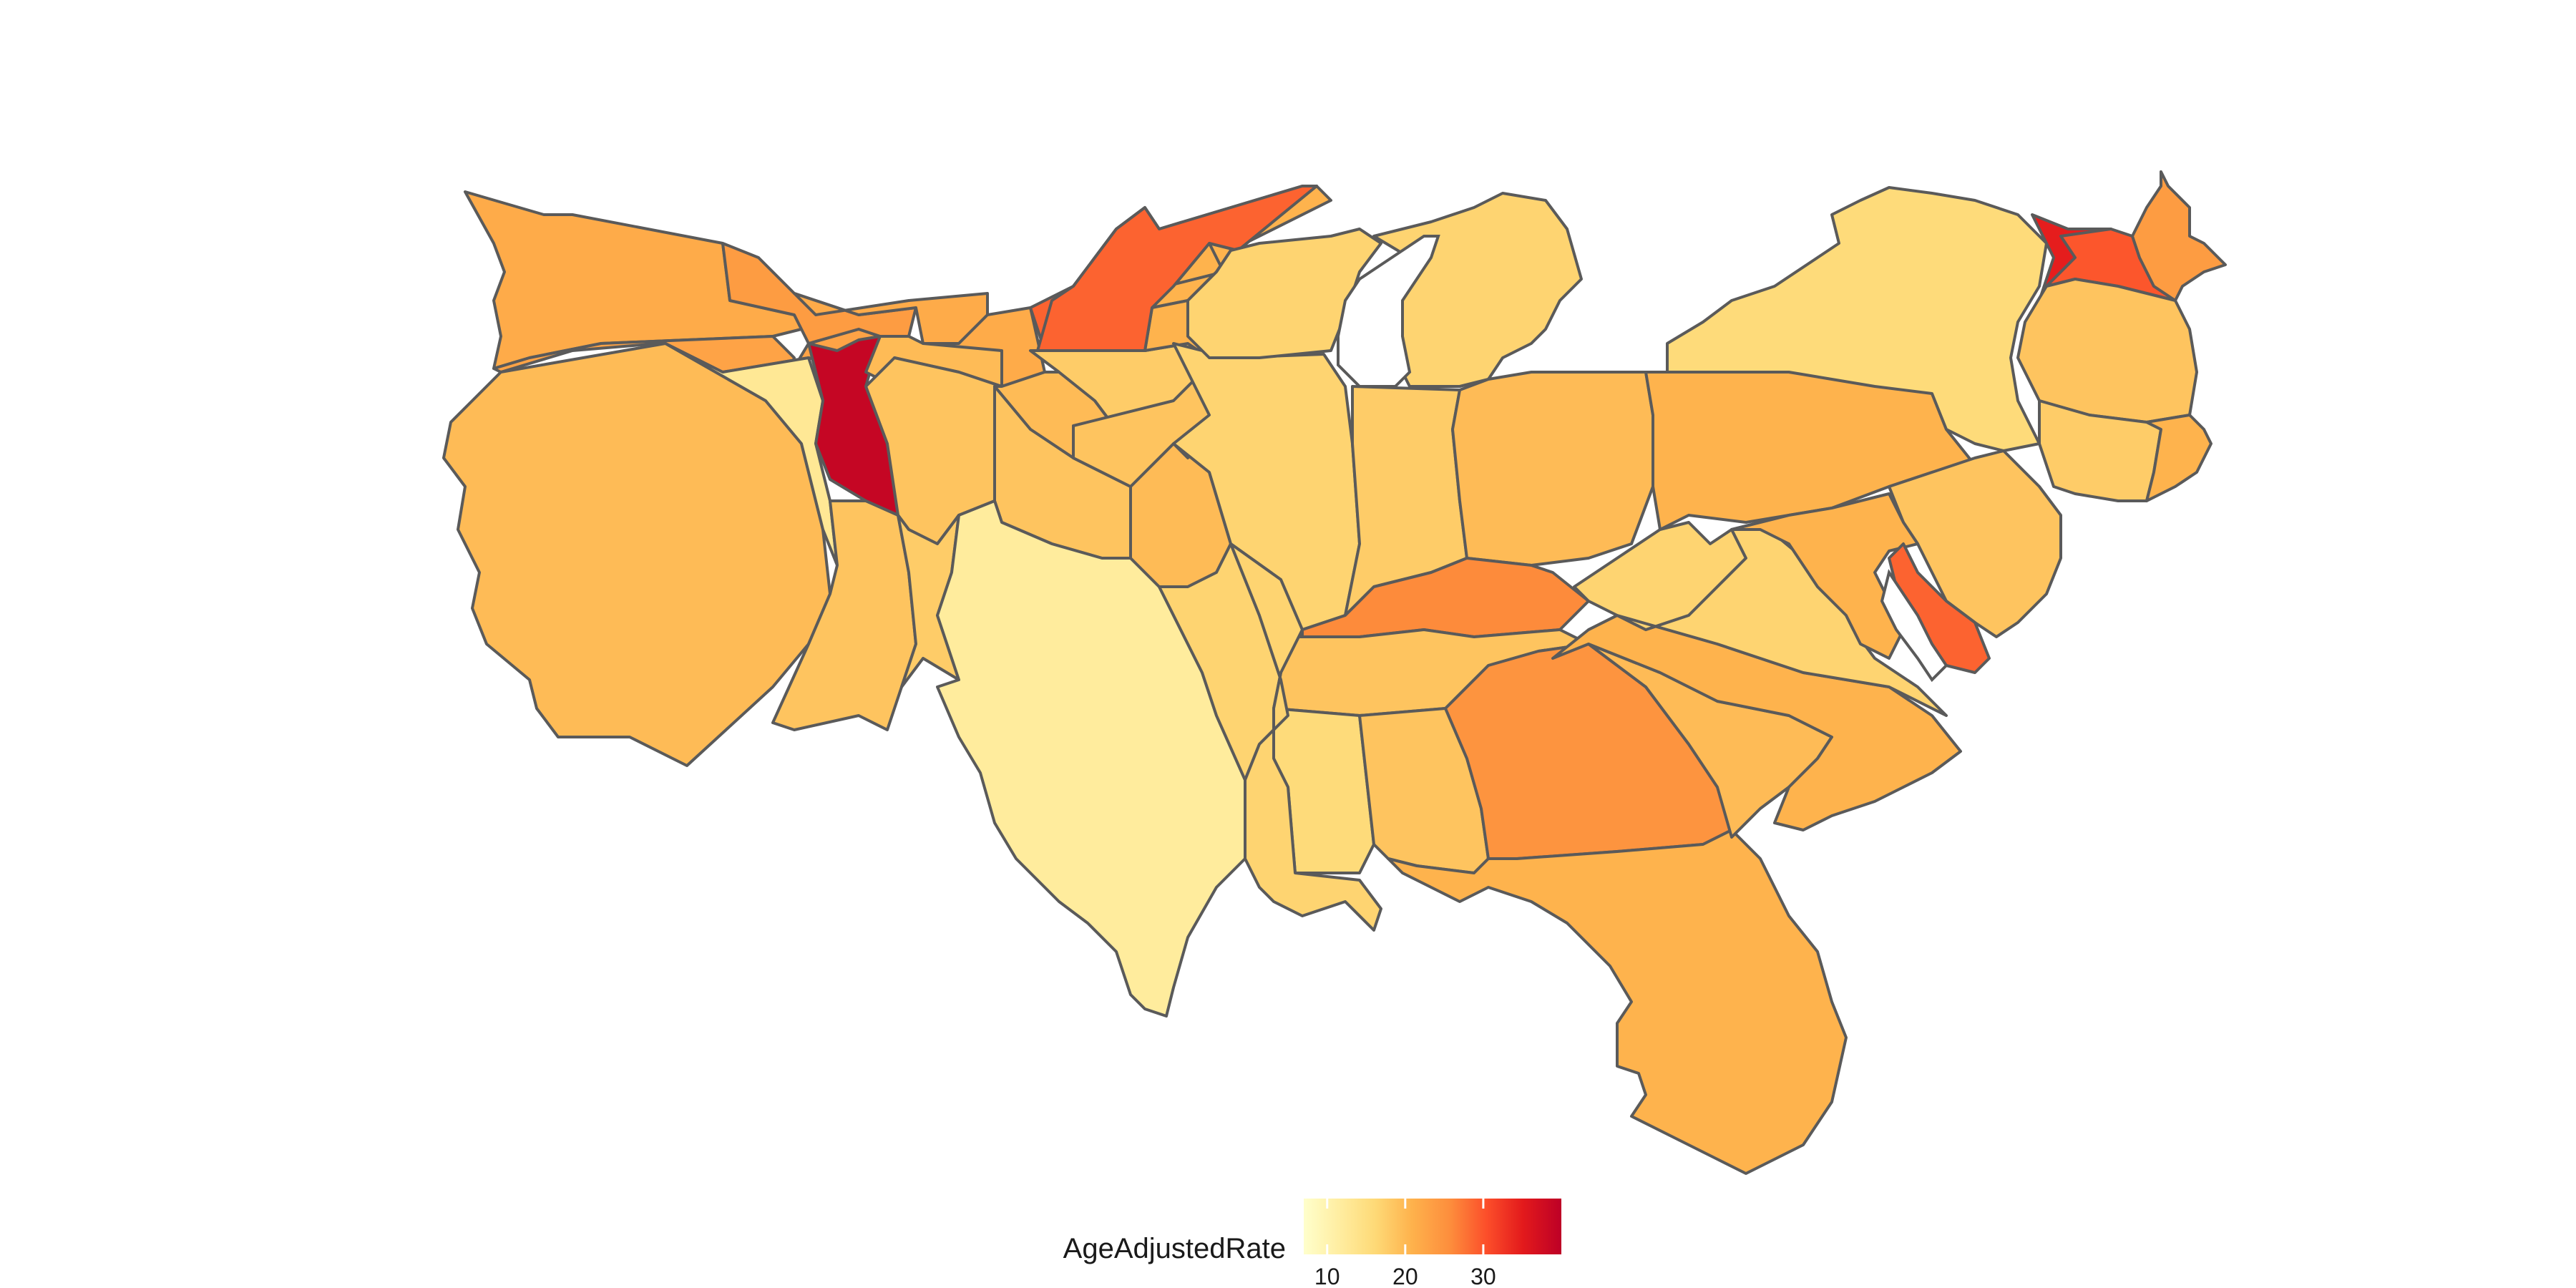  Describe the element at coordinates (1975, 543) in the screenshot. I see `region-new-jersey` at that location.